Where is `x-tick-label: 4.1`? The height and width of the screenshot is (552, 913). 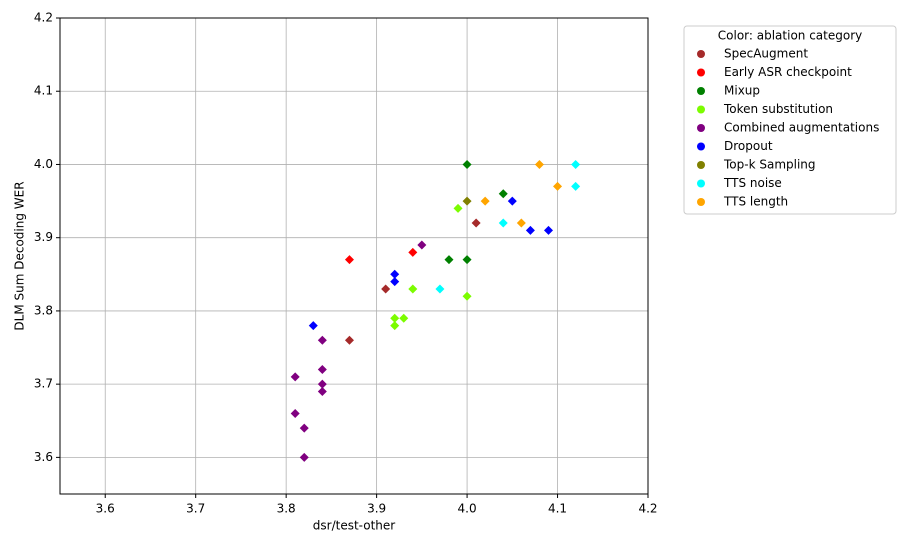
x-tick-label: 4.1 is located at coordinates (557, 509).